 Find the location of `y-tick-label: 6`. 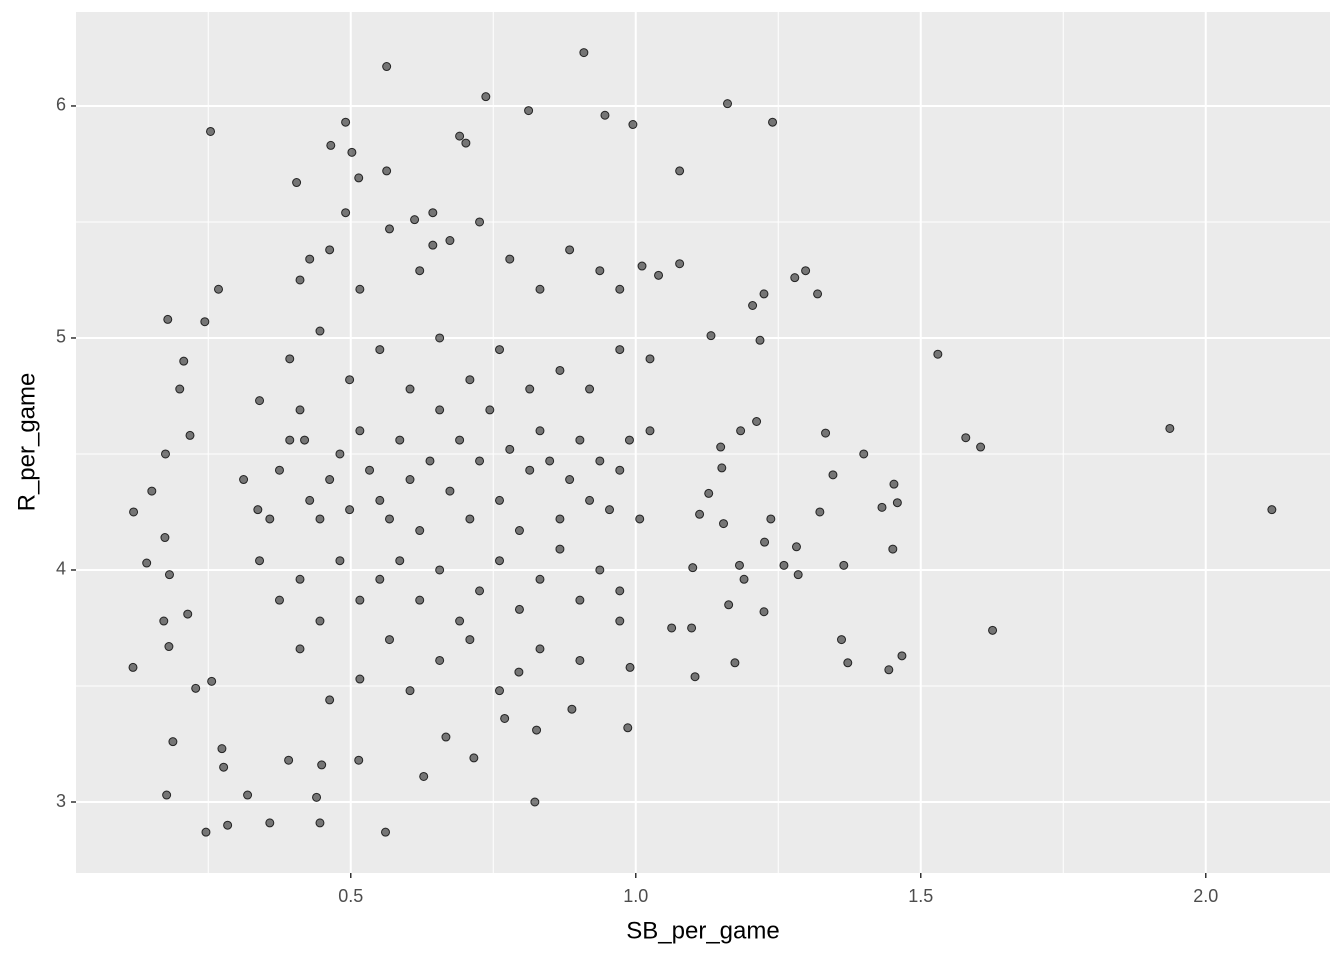

y-tick-label: 6 is located at coordinates (61, 105).